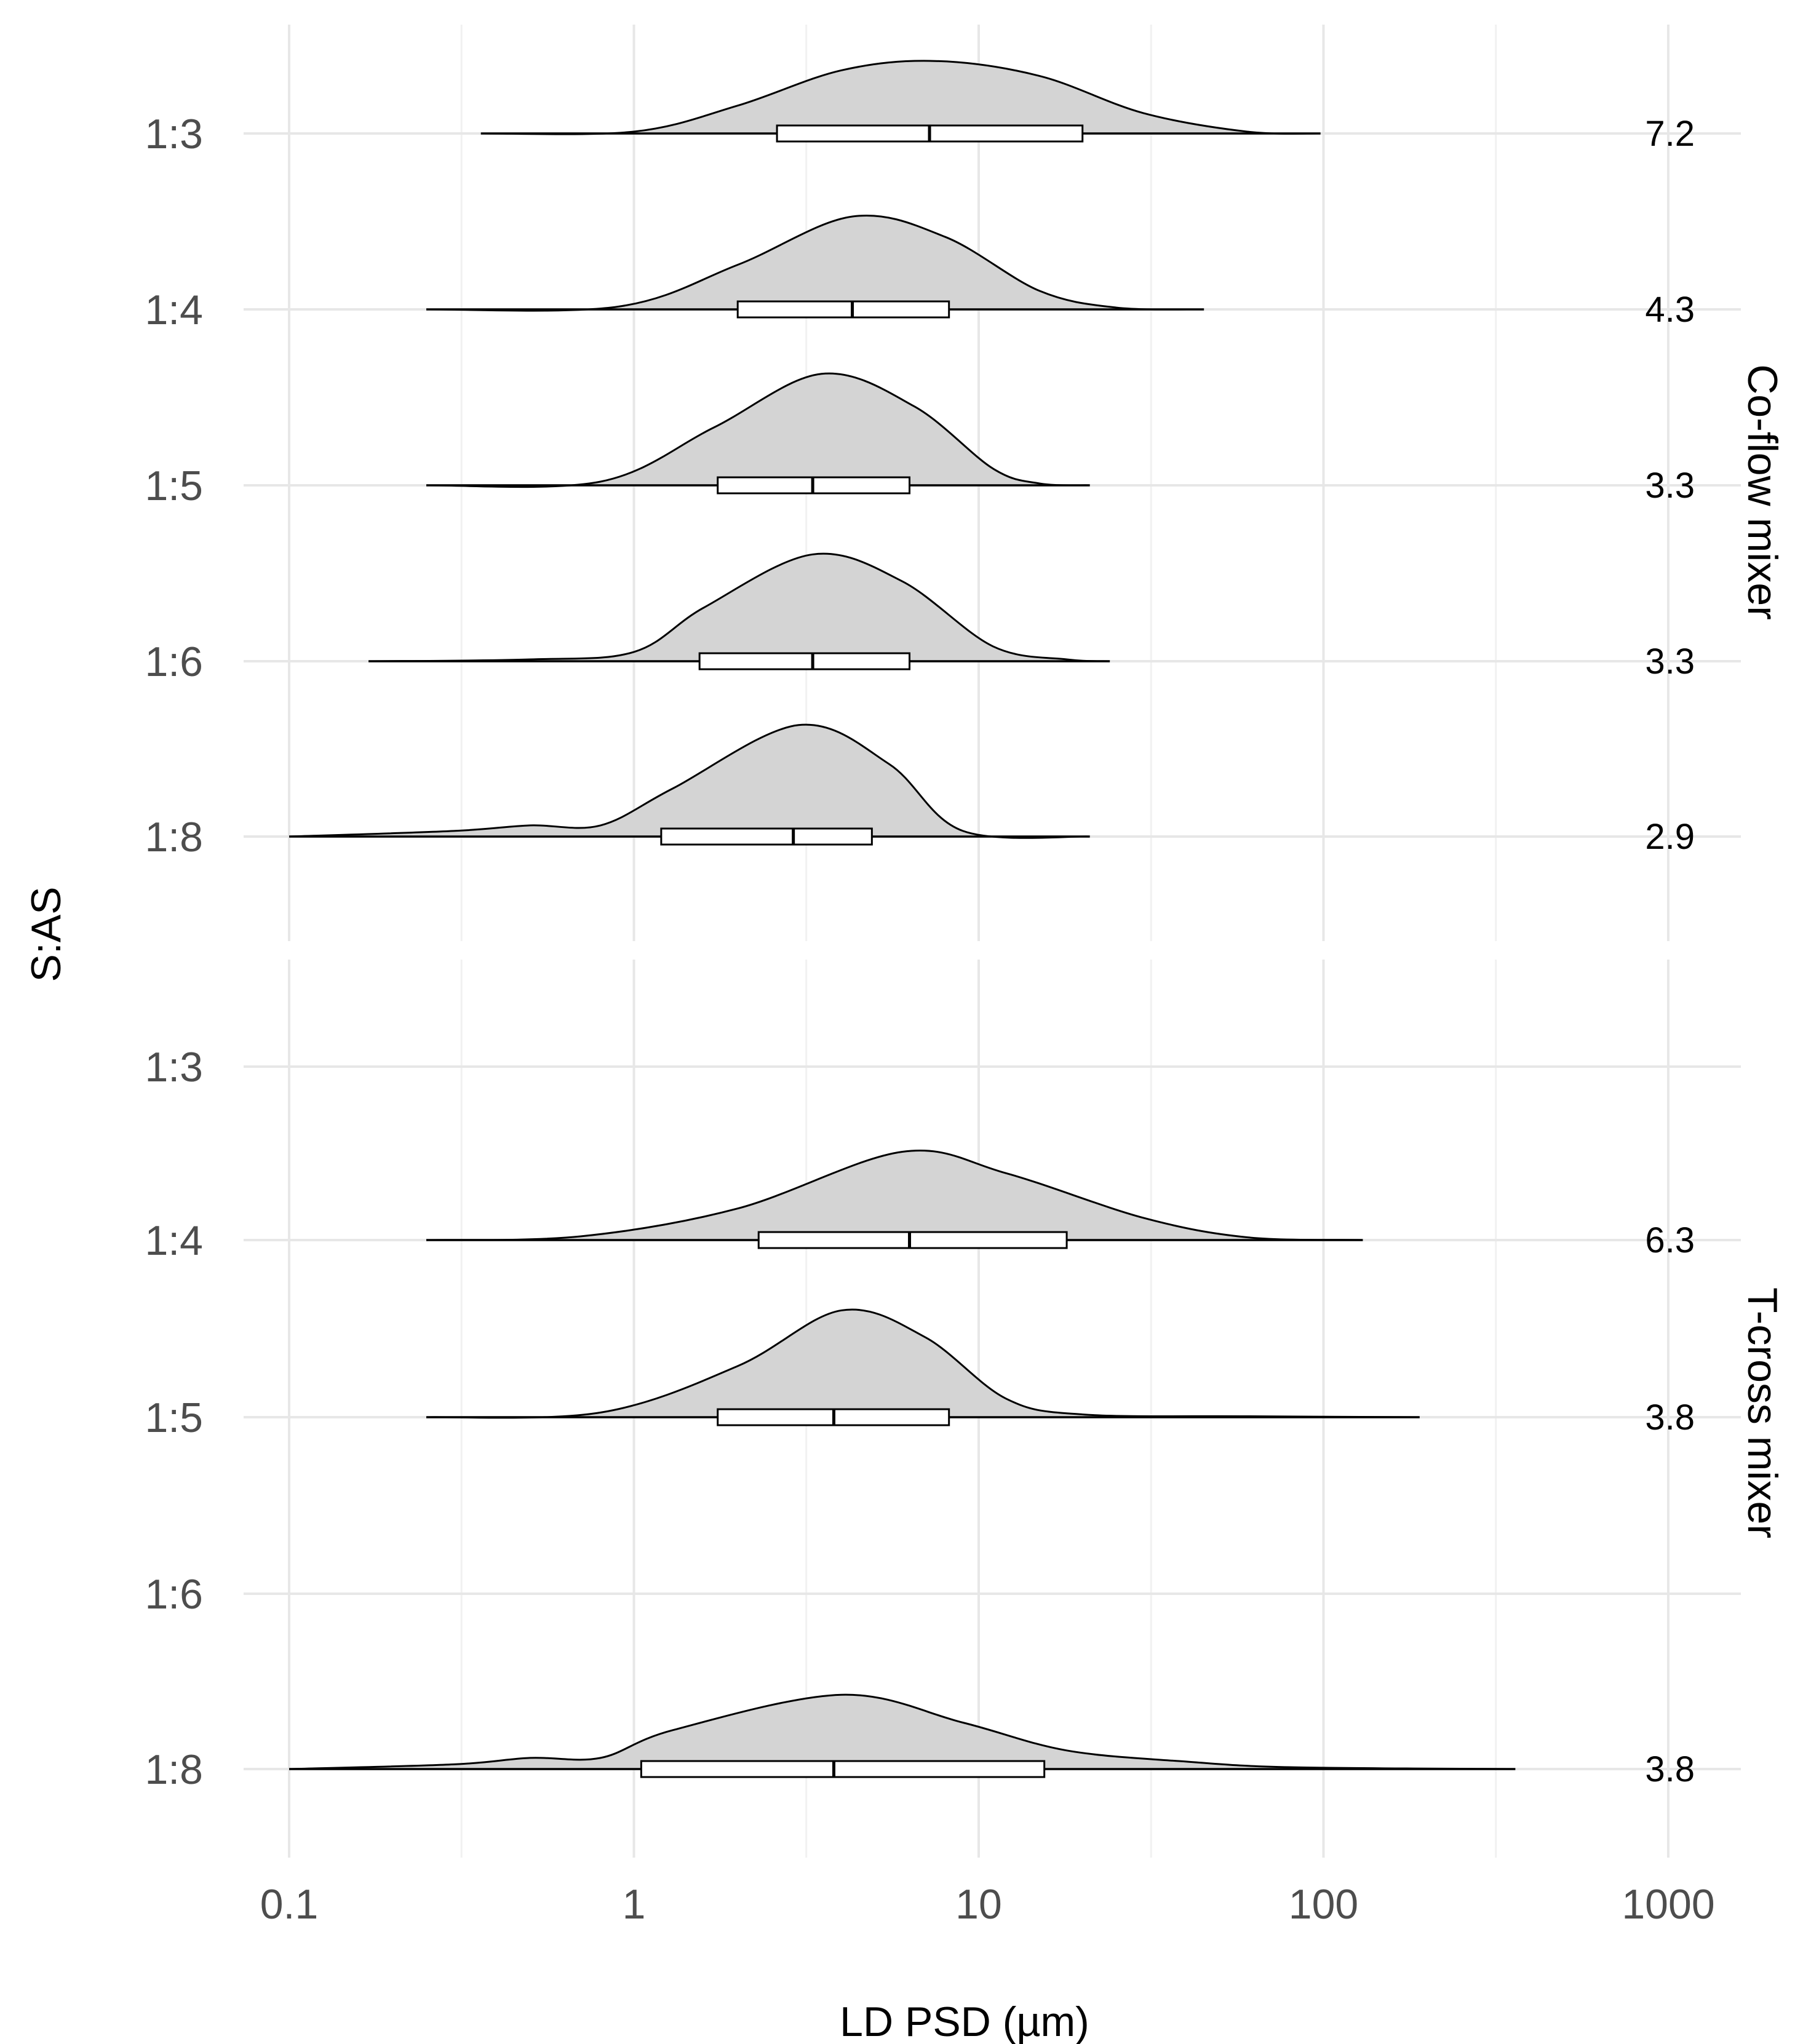  I want to click on median-value-label: 7.2, so click(1670, 134).